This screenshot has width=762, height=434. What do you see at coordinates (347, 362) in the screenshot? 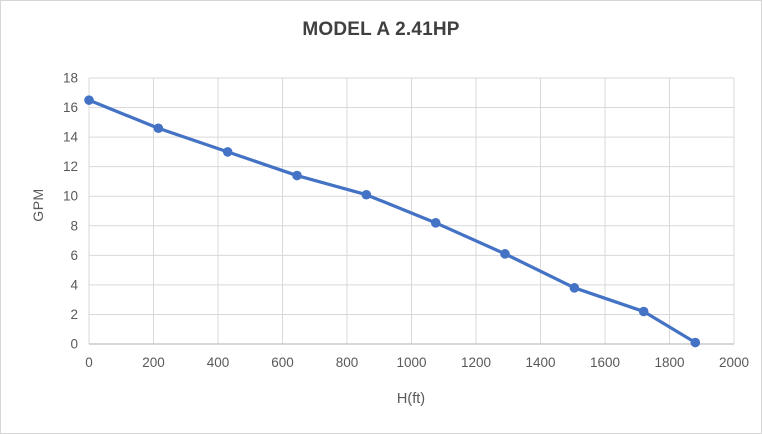
I see `x-tick-label: 800` at bounding box center [347, 362].